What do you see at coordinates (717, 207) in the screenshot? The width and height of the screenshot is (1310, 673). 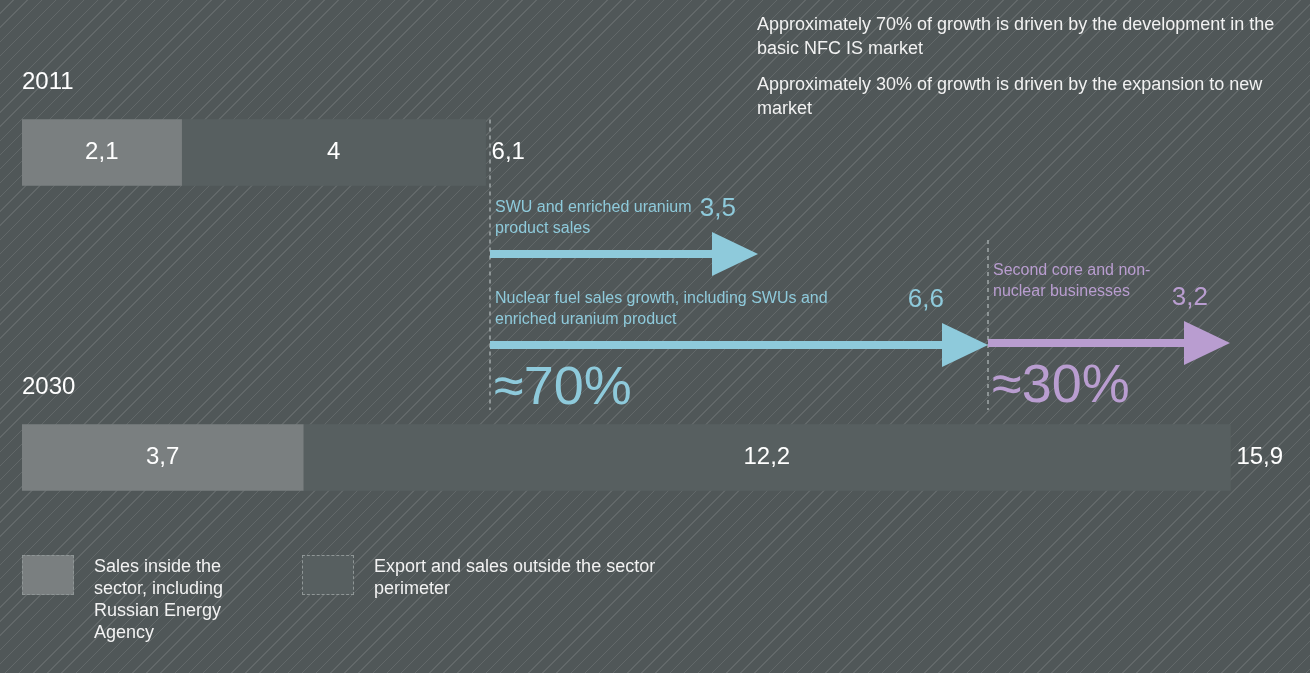 I see `annotation: 3,5` at bounding box center [717, 207].